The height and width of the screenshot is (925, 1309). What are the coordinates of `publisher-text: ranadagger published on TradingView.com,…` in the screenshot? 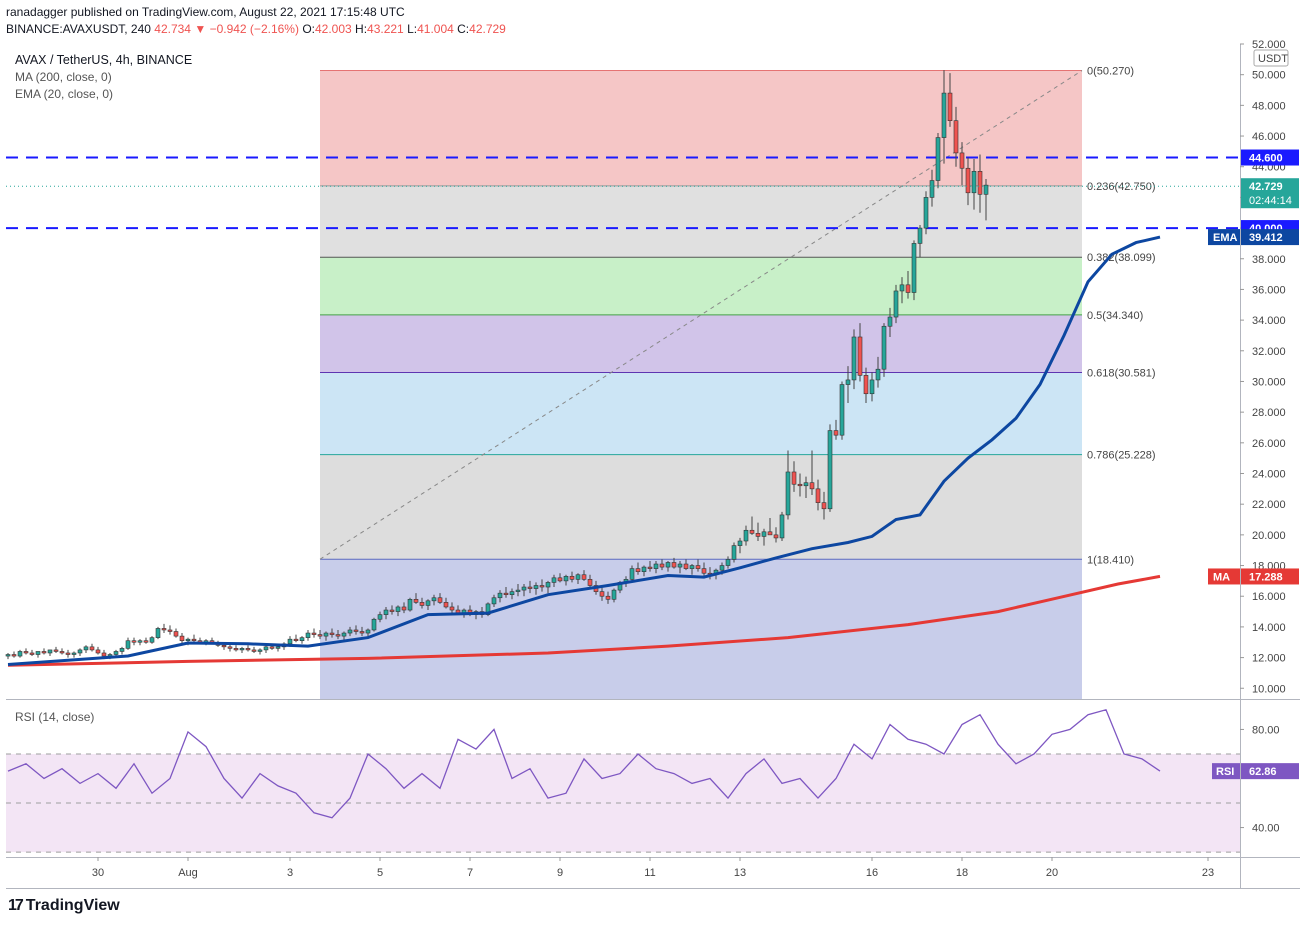 It's located at (205, 12).